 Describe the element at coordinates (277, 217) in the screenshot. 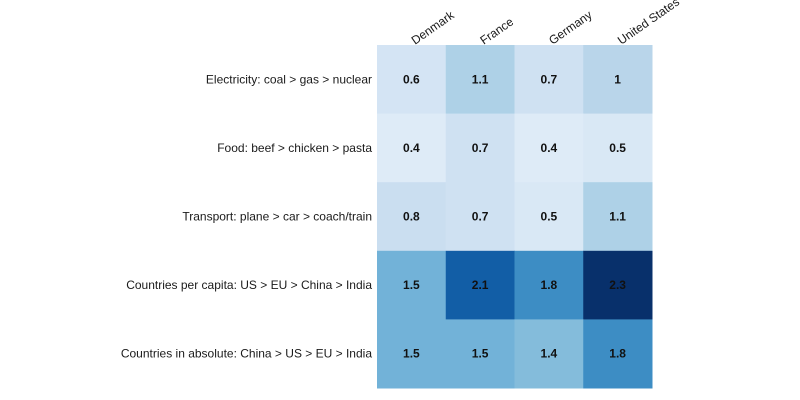

I see `row-label: Transport: plane > car > coach/train` at that location.